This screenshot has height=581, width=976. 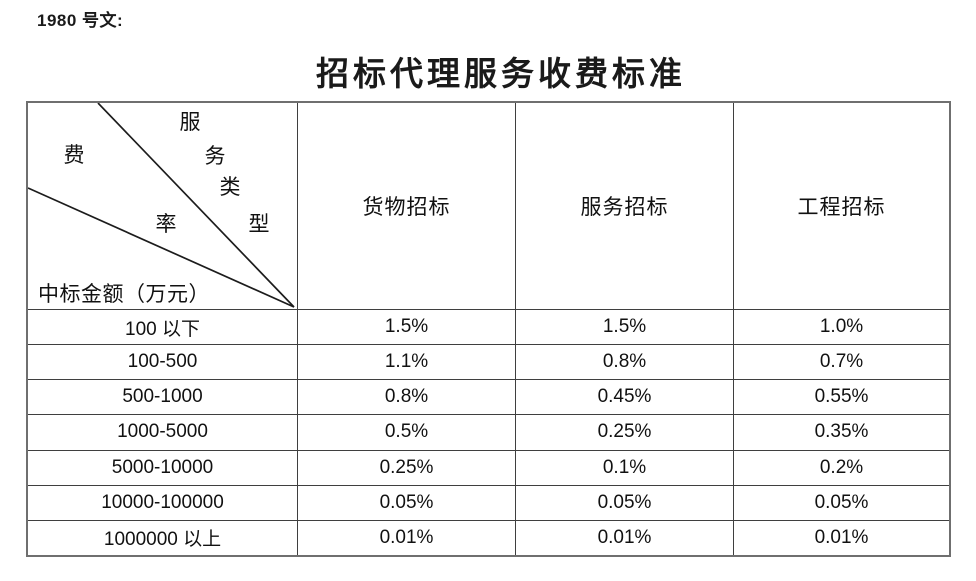 I want to click on rate-goods: 0.01%, so click(x=406, y=537).